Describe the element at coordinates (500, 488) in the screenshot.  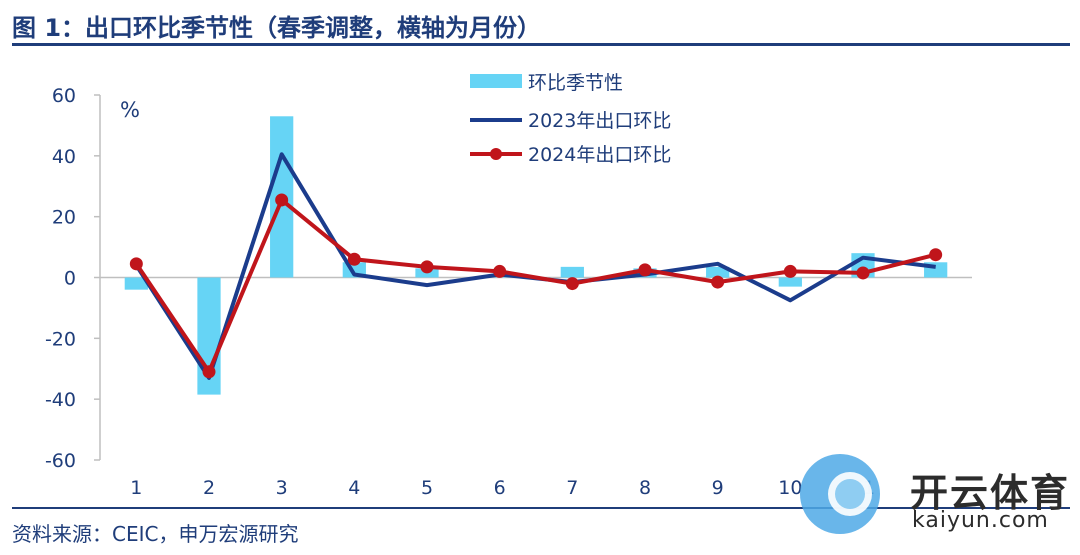
I see `x-tick-label: 6` at that location.